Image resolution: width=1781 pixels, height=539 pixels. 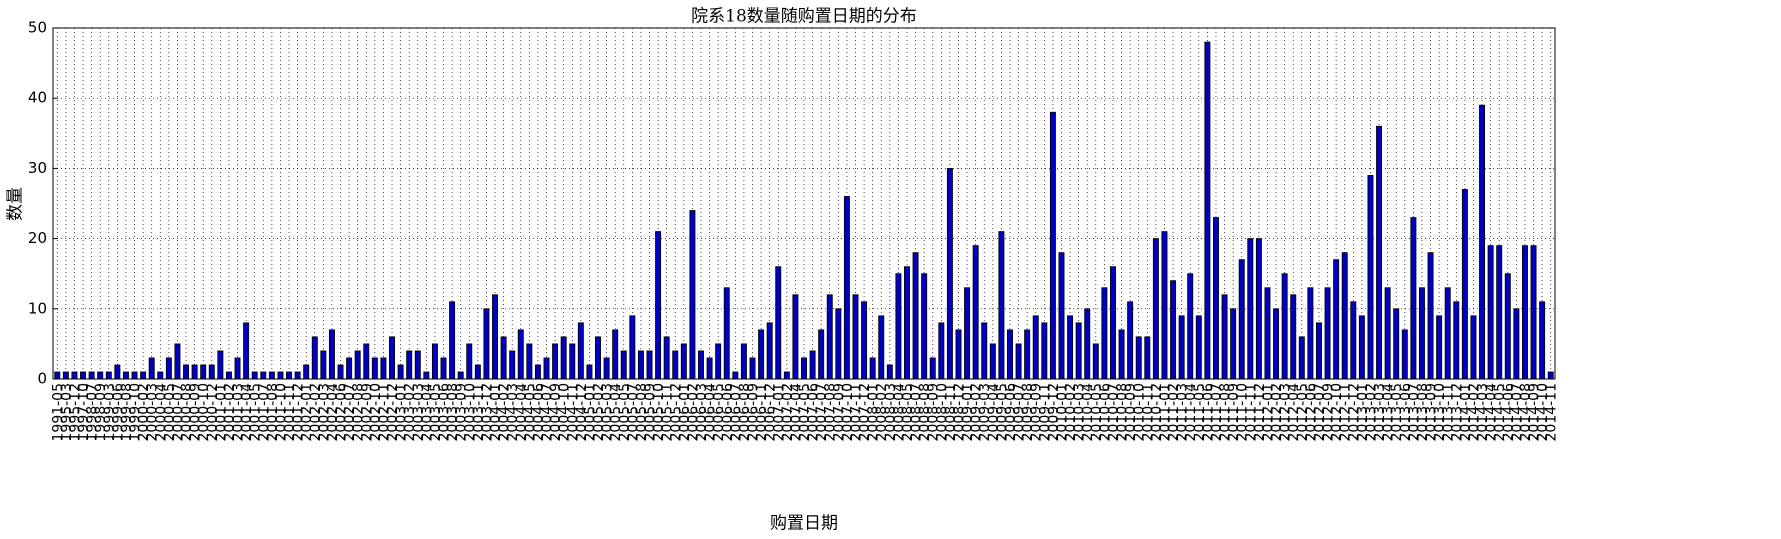 What do you see at coordinates (445, 412) in the screenshot?
I see `x-tick-label: 2003-06` at bounding box center [445, 412].